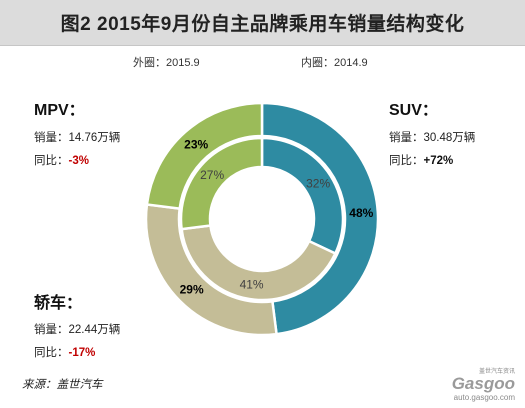 Image resolution: width=525 pixels, height=408 pixels. I want to click on suv-info: SUV： 销量：30.48万辆 同比：+72%, so click(432, 132).